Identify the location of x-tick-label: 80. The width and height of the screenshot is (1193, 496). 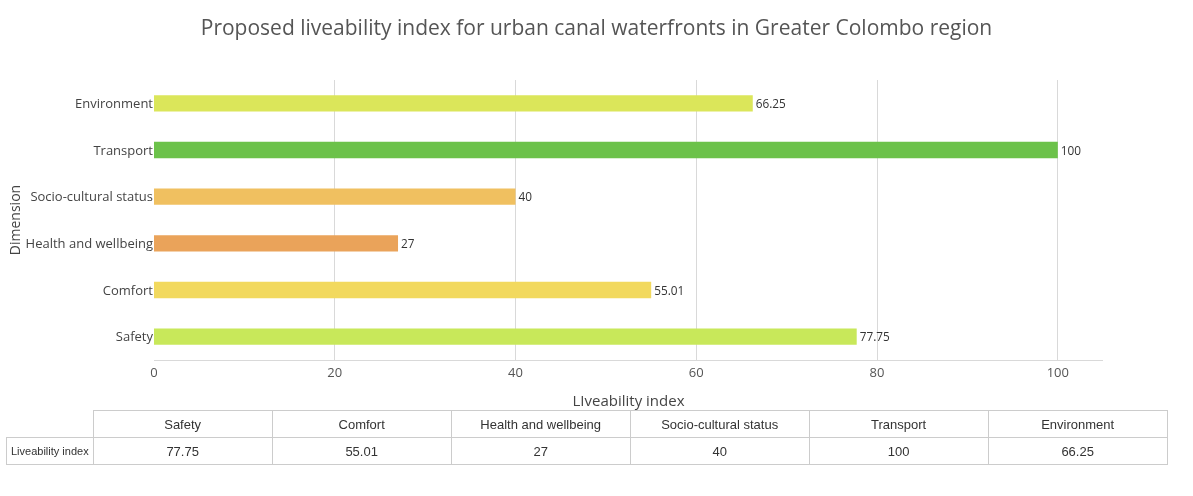
(877, 371).